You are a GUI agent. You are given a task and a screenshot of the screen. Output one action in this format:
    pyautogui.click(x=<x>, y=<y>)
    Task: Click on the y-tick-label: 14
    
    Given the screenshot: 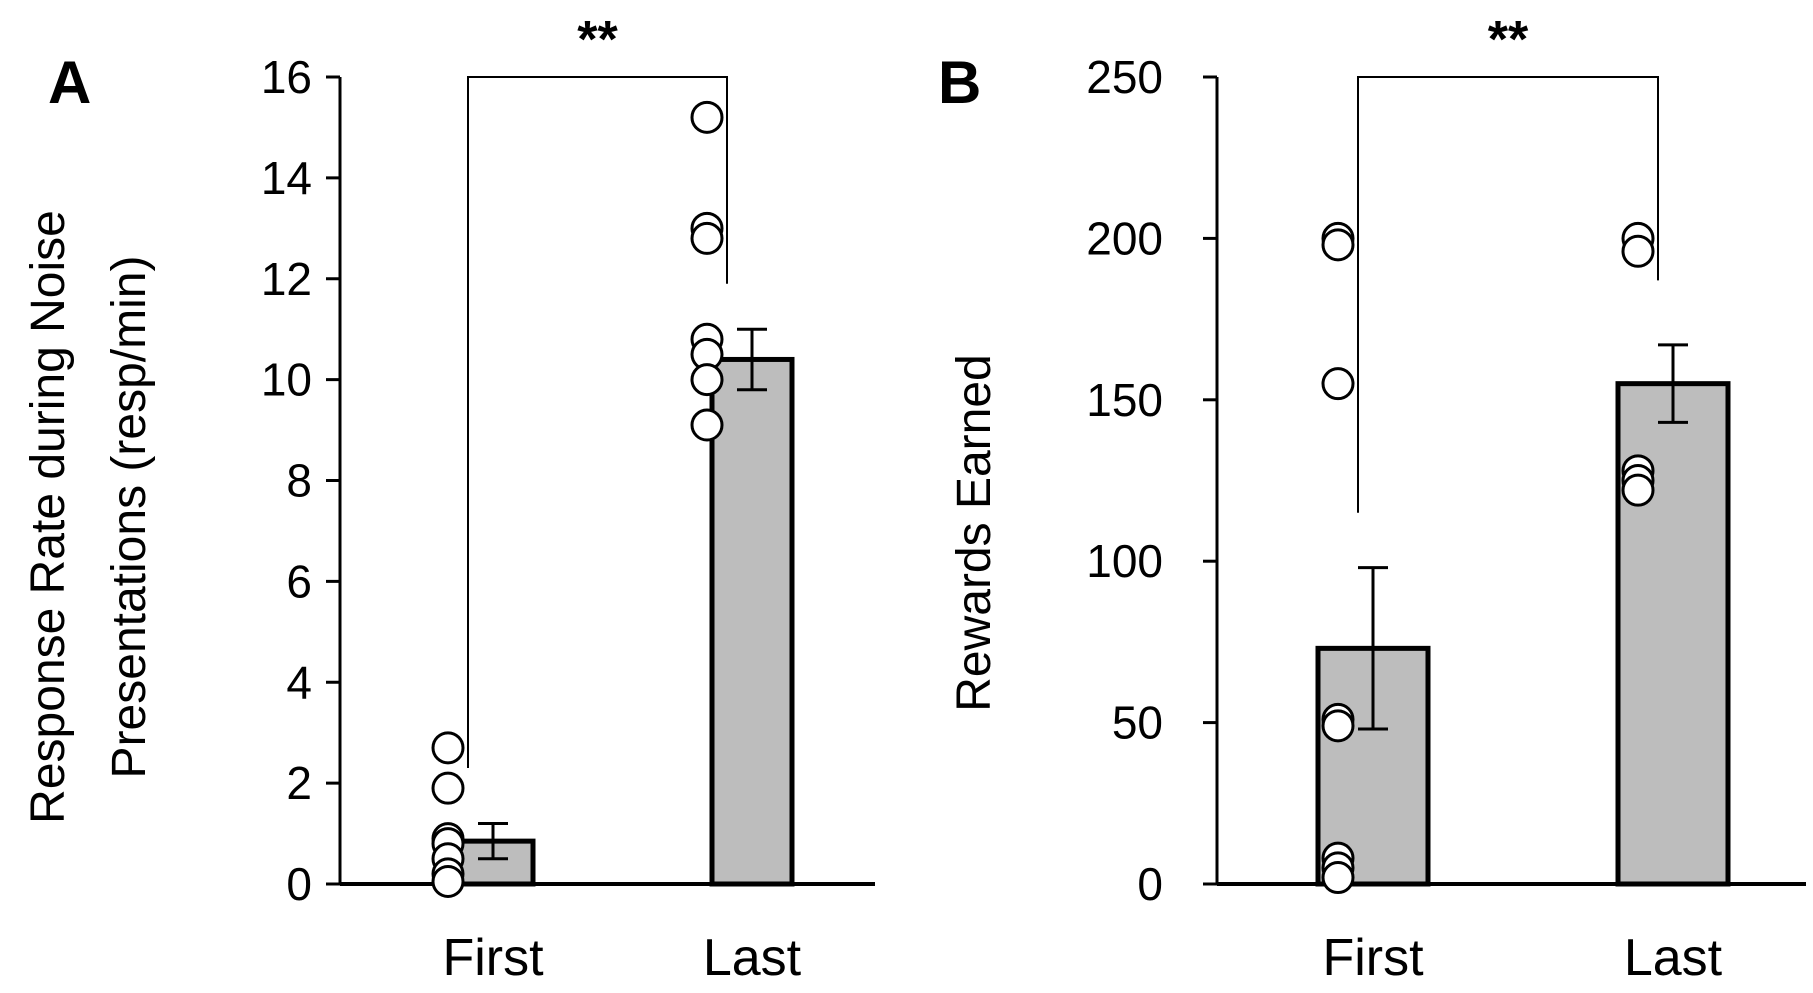 What is the action you would take?
    pyautogui.click(x=286, y=178)
    